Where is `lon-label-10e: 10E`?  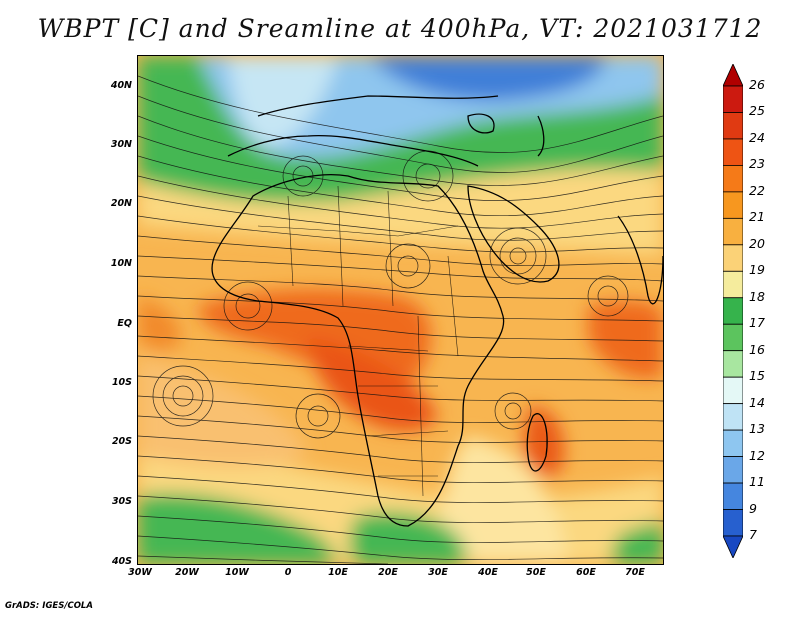 lon-label-10e: 10E is located at coordinates (338, 572).